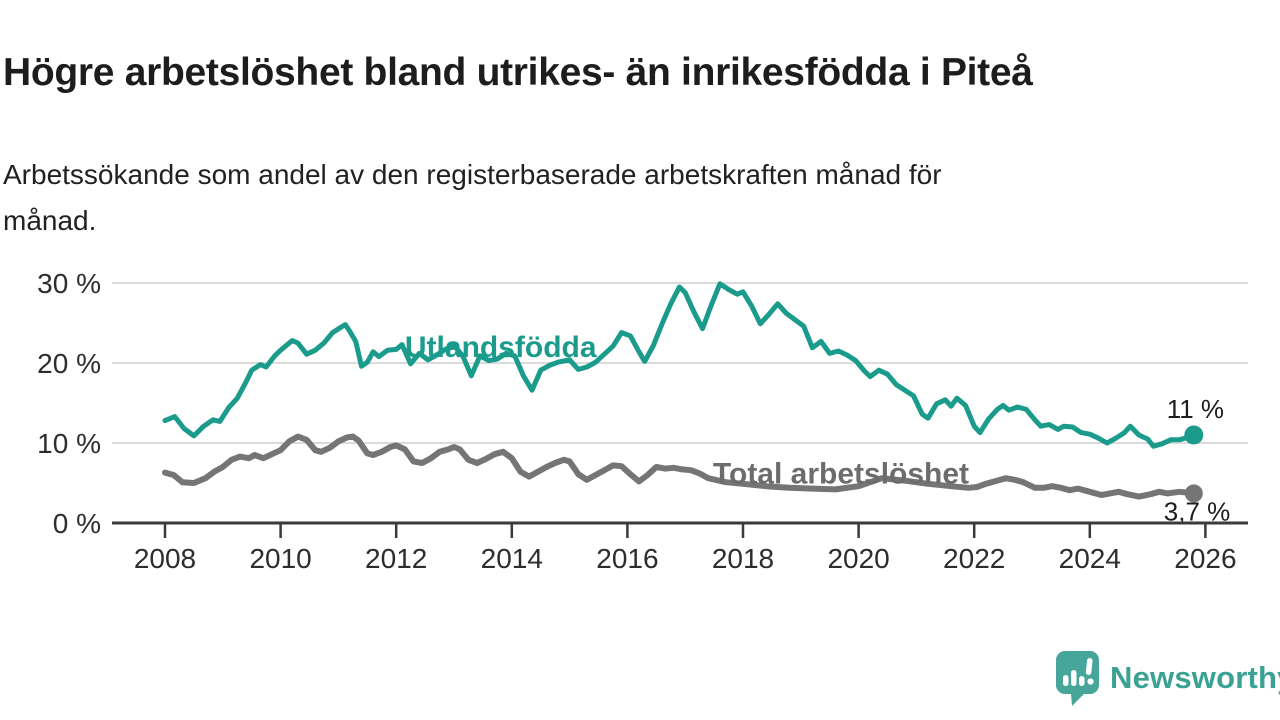 The width and height of the screenshot is (1280, 720). Describe the element at coordinates (512, 558) in the screenshot. I see `x-axis-label: 2014` at that location.